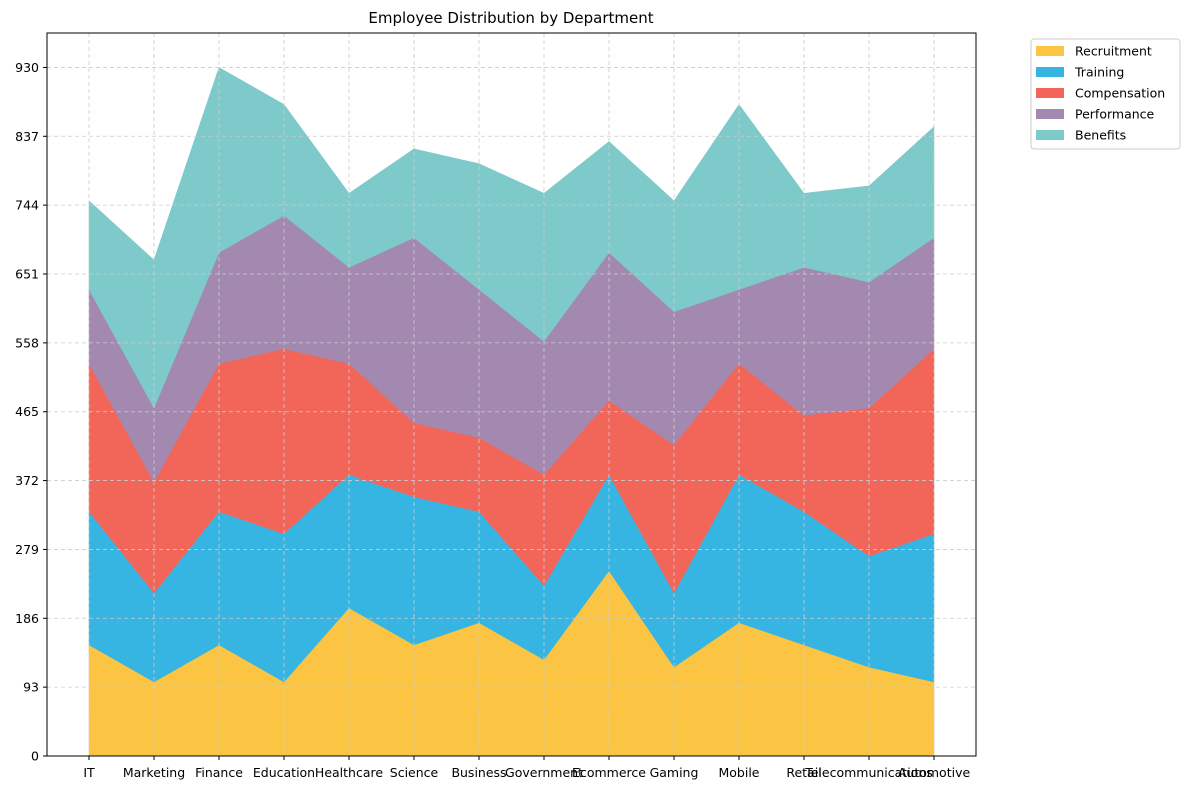 The image size is (1189, 790). I want to click on x-tick-label: Science, so click(414, 772).